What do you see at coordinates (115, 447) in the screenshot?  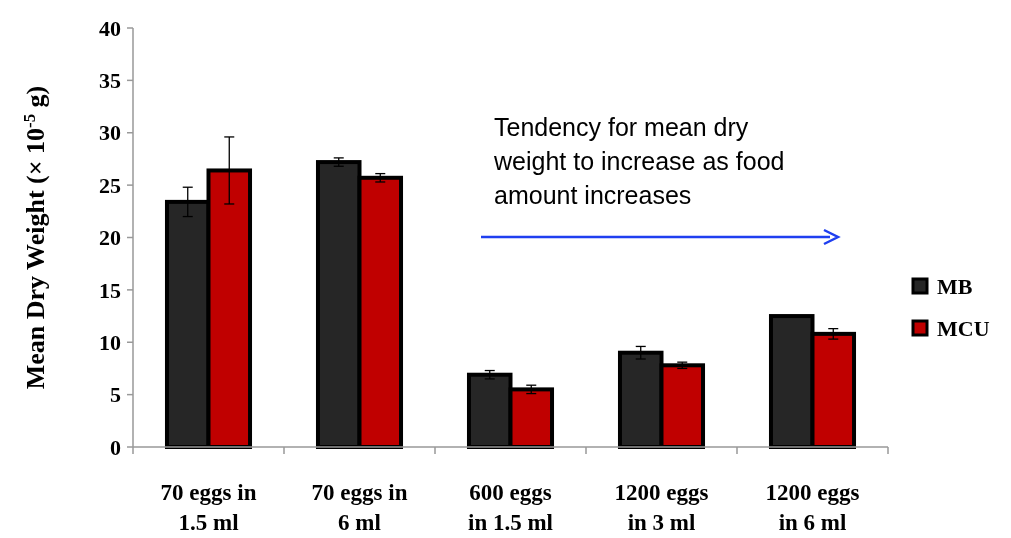 I see `y-tick-label: 0` at bounding box center [115, 447].